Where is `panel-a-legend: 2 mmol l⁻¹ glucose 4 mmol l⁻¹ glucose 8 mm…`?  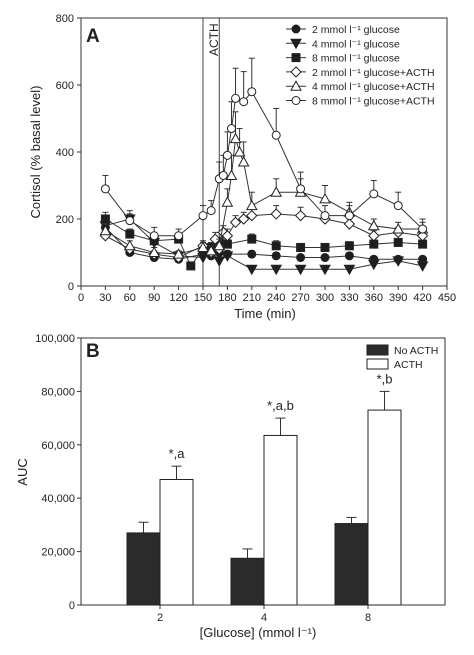 panel-a-legend: 2 mmol l⁻¹ glucose 4 mmol l⁻¹ glucose 8 mm… is located at coordinates (360, 66).